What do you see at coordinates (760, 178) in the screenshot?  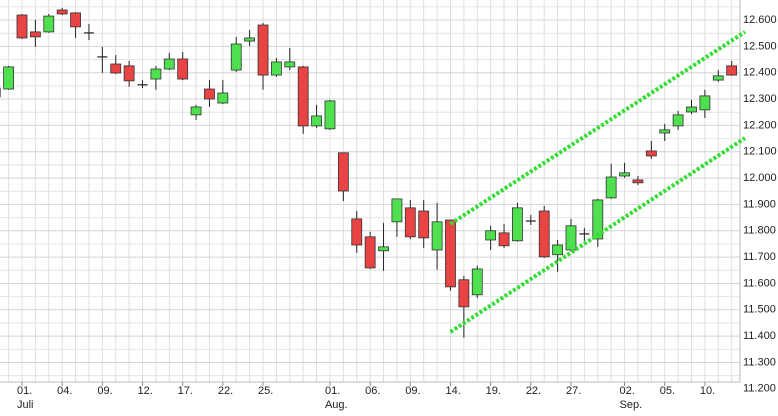 I see `y-tick-label: 12.000` at bounding box center [760, 178].